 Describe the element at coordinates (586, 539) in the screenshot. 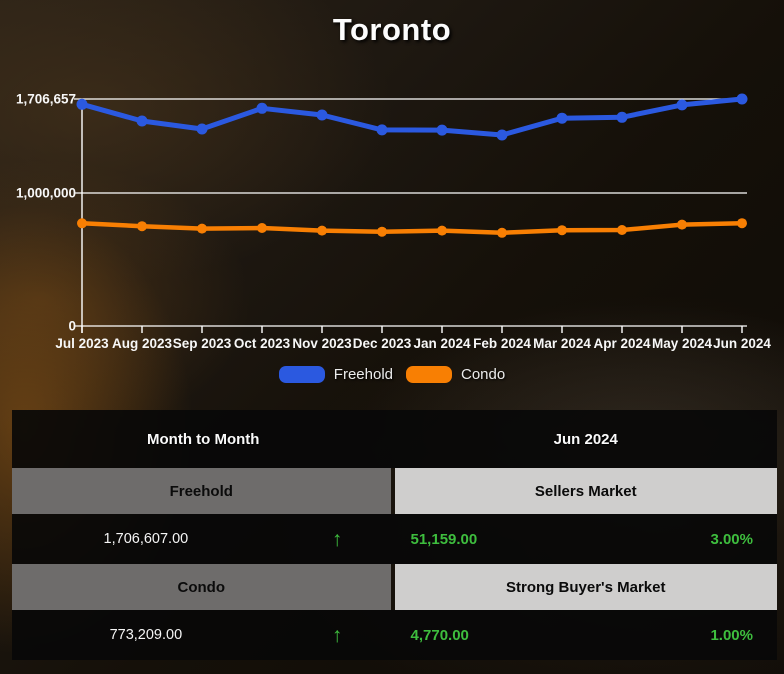

I see `freehold-change-half: 51,159.00 3.00%` at that location.